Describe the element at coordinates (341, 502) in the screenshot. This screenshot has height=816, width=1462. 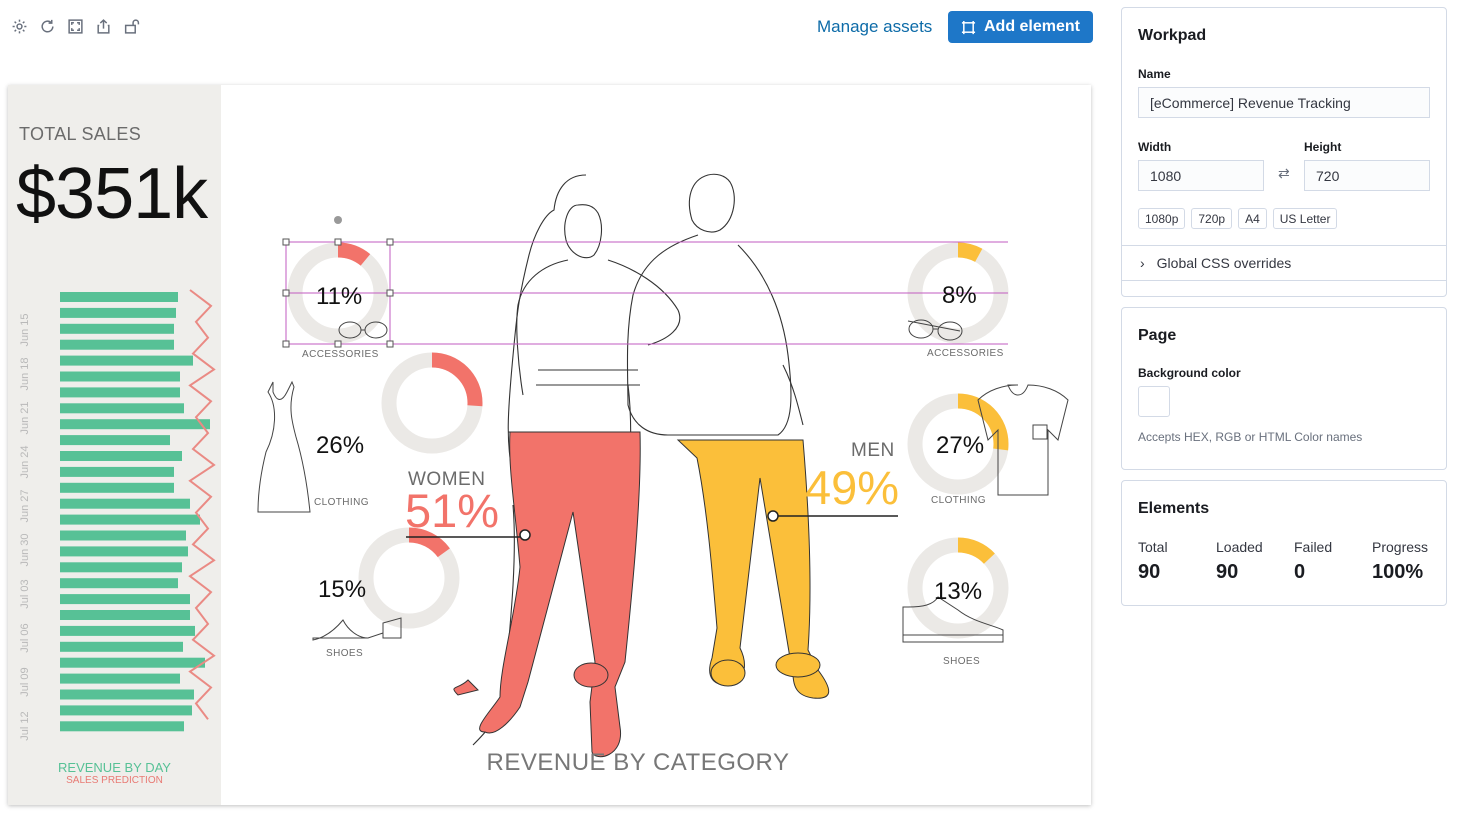
I see `women-clothing-label: CLOTHING` at that location.